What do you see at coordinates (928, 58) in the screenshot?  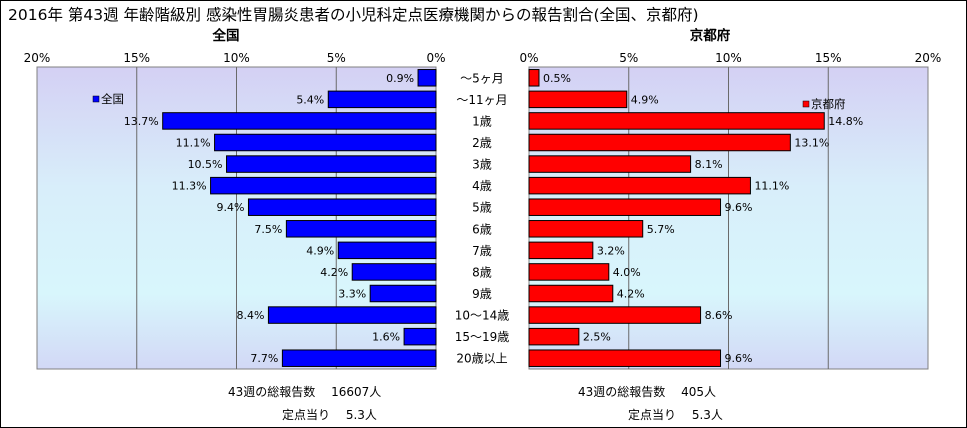 I see `right-tick-label: 20%` at bounding box center [928, 58].